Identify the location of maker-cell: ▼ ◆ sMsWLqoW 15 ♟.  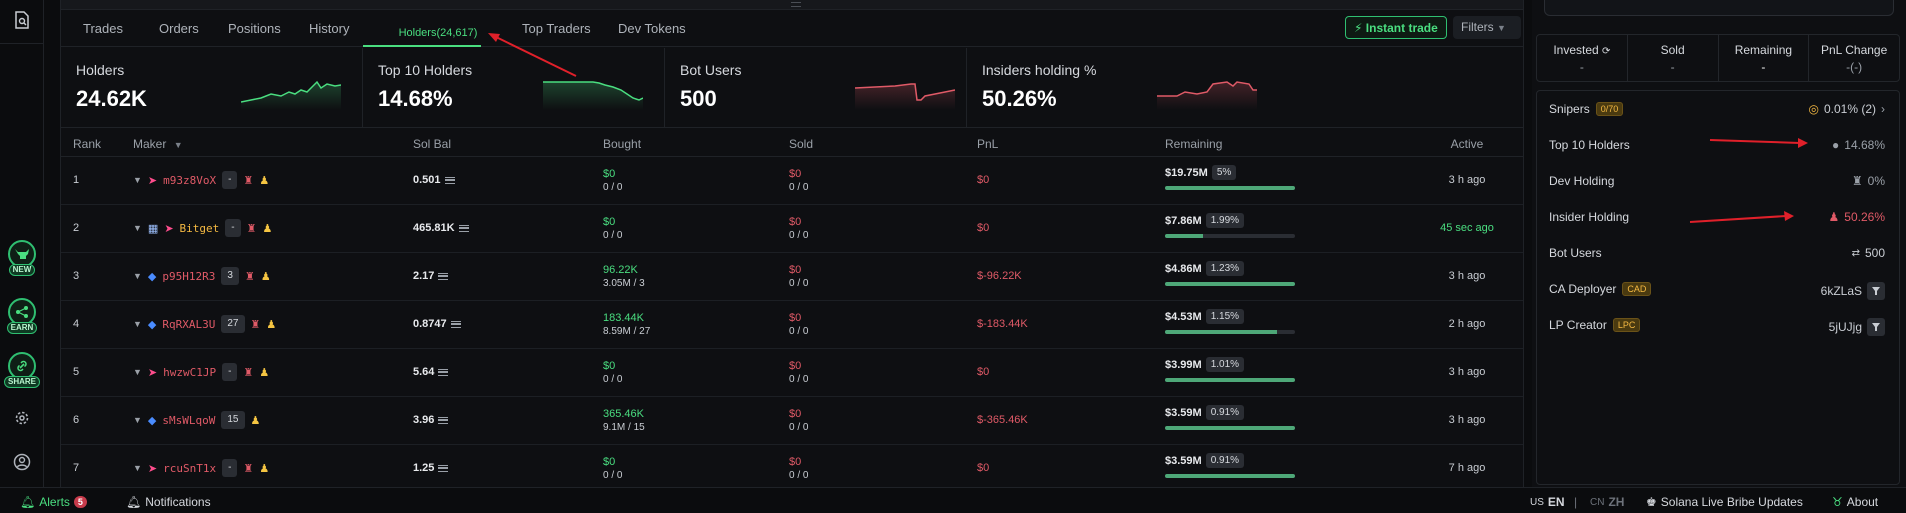
(196, 420).